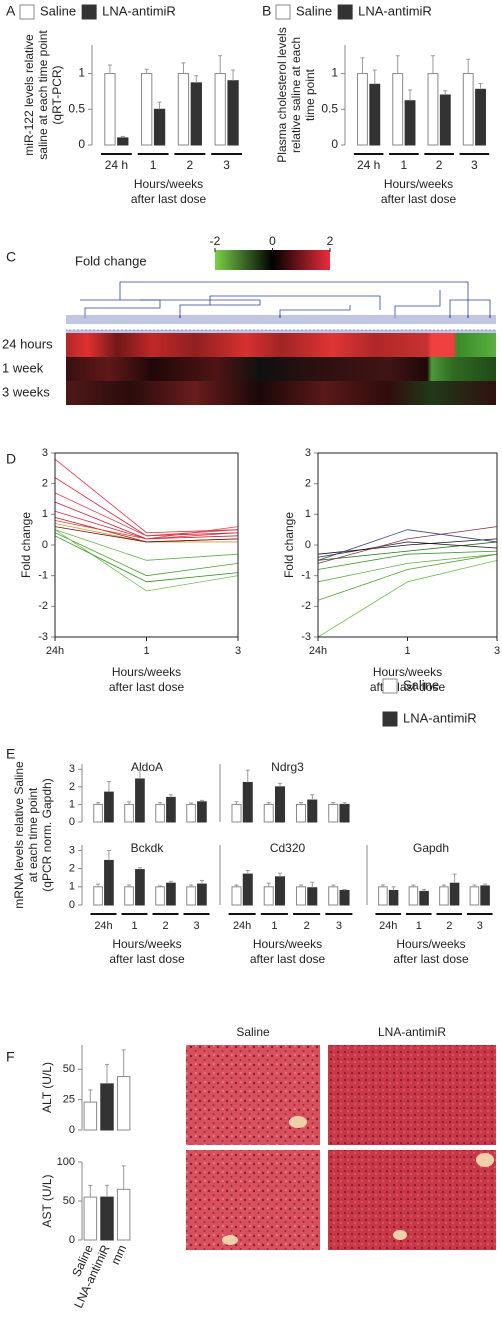  What do you see at coordinates (272, 241) in the screenshot?
I see `colorbar-tick-label: 0` at bounding box center [272, 241].